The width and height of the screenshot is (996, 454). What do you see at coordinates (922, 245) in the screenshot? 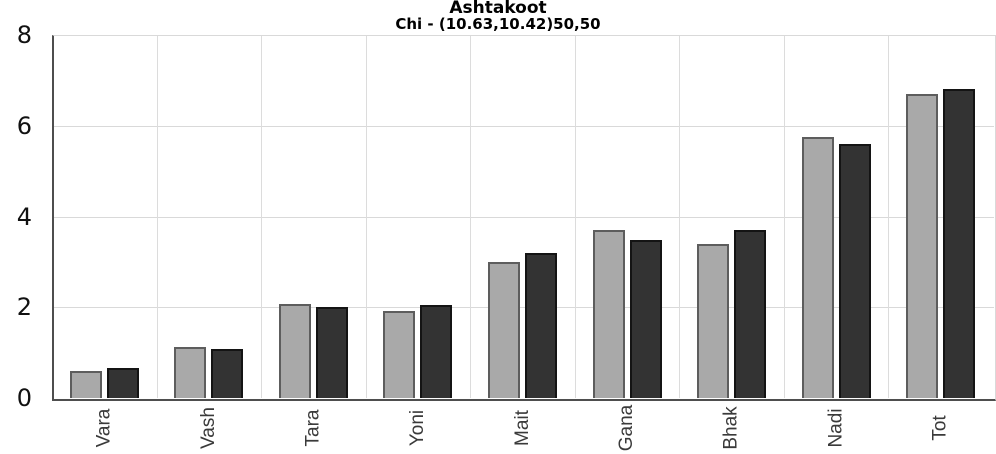
I see `bar-light-gray-series-tot` at bounding box center [922, 245].